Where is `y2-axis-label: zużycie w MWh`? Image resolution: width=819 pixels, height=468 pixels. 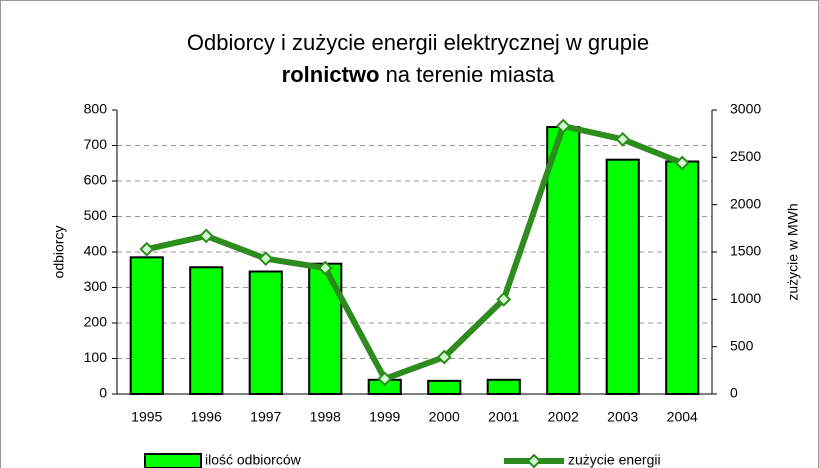 y2-axis-label: zużycie w MWh is located at coordinates (793, 251).